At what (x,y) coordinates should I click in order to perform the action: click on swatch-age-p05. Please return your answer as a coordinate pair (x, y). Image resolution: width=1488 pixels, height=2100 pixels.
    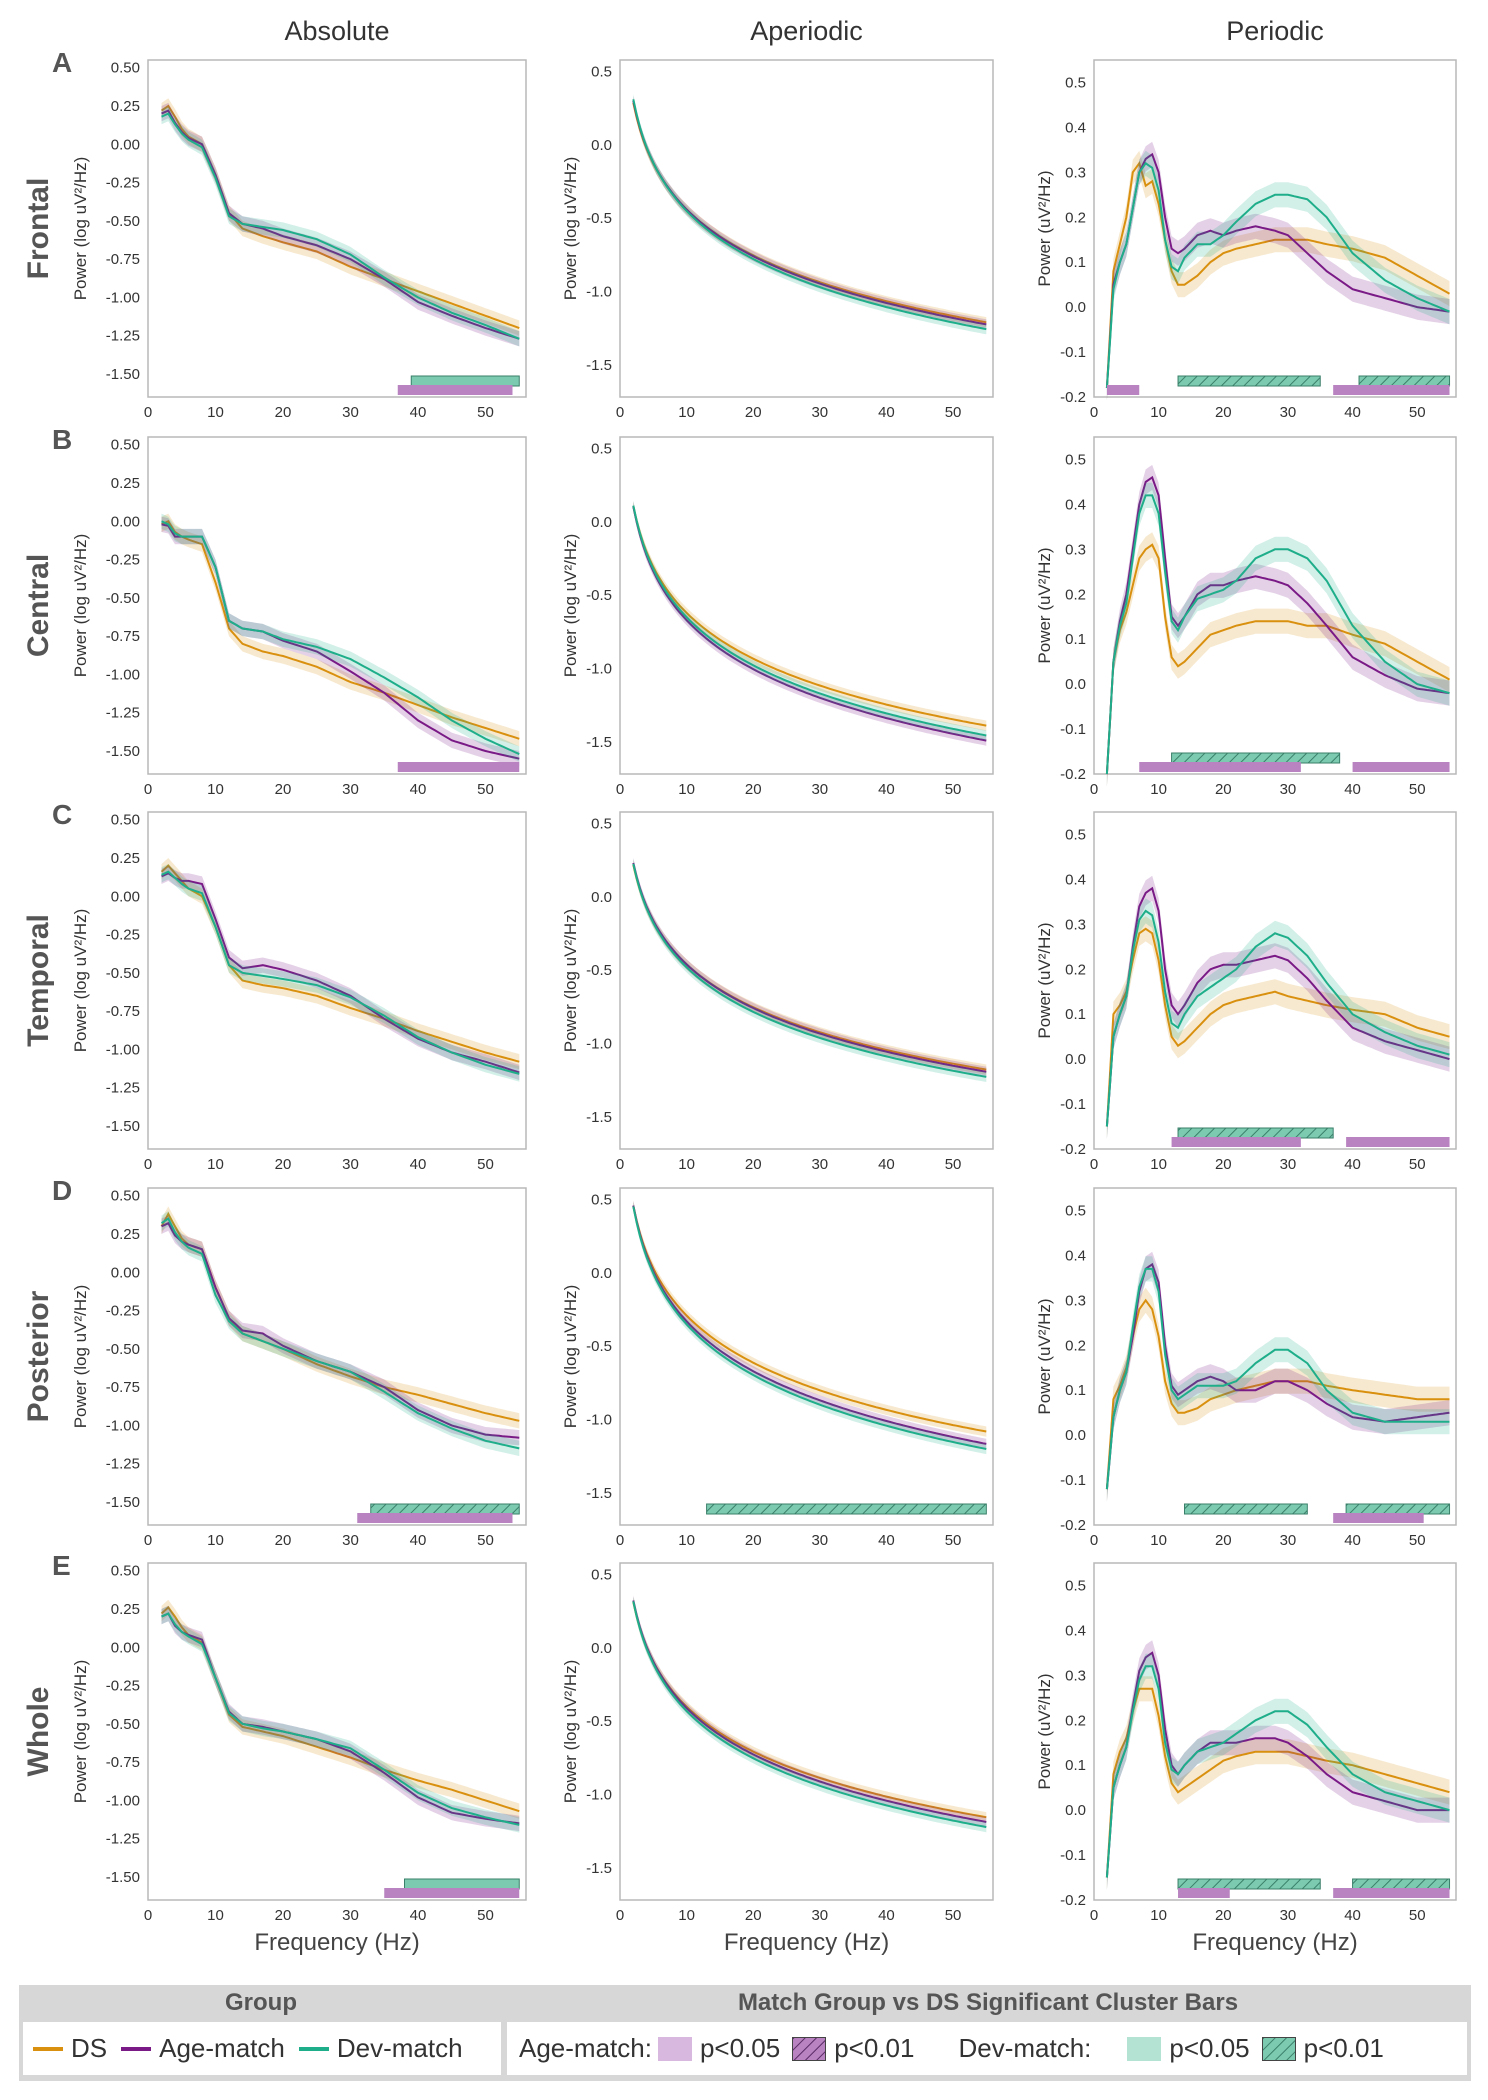
    Looking at the image, I should click on (674, 2048).